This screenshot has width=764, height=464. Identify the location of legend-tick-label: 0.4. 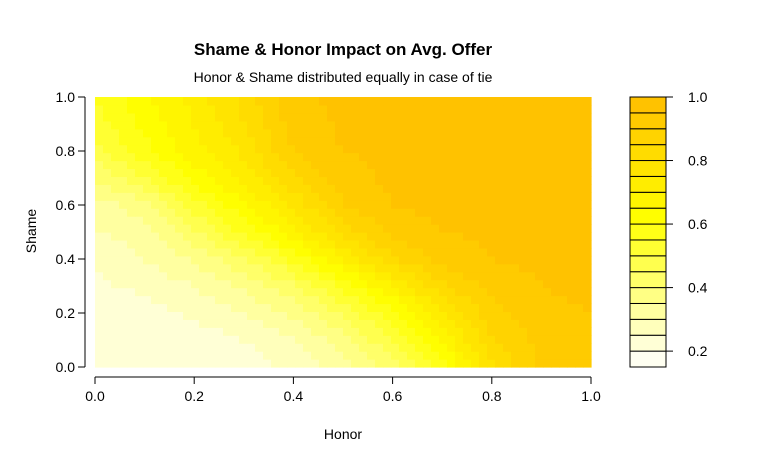
(698, 288).